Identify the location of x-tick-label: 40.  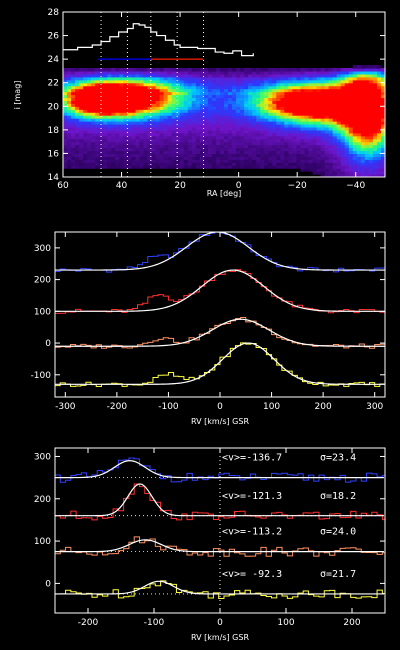
(122, 186).